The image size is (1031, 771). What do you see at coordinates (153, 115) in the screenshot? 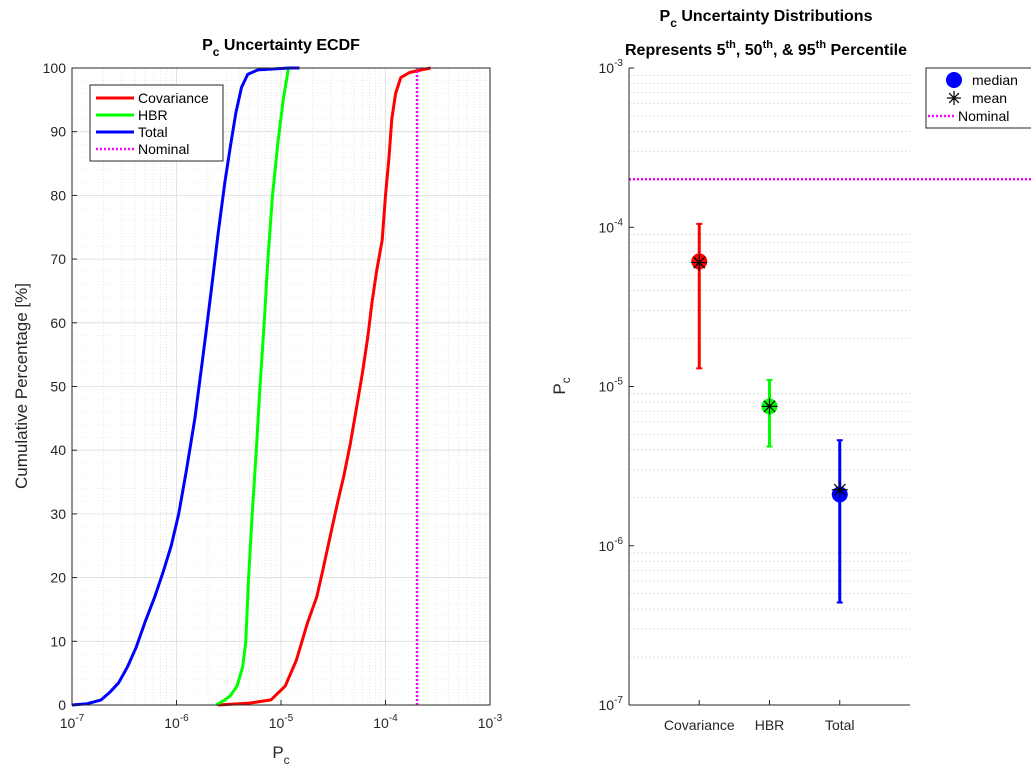
I see `ecdf-legend-label: HBR` at bounding box center [153, 115].